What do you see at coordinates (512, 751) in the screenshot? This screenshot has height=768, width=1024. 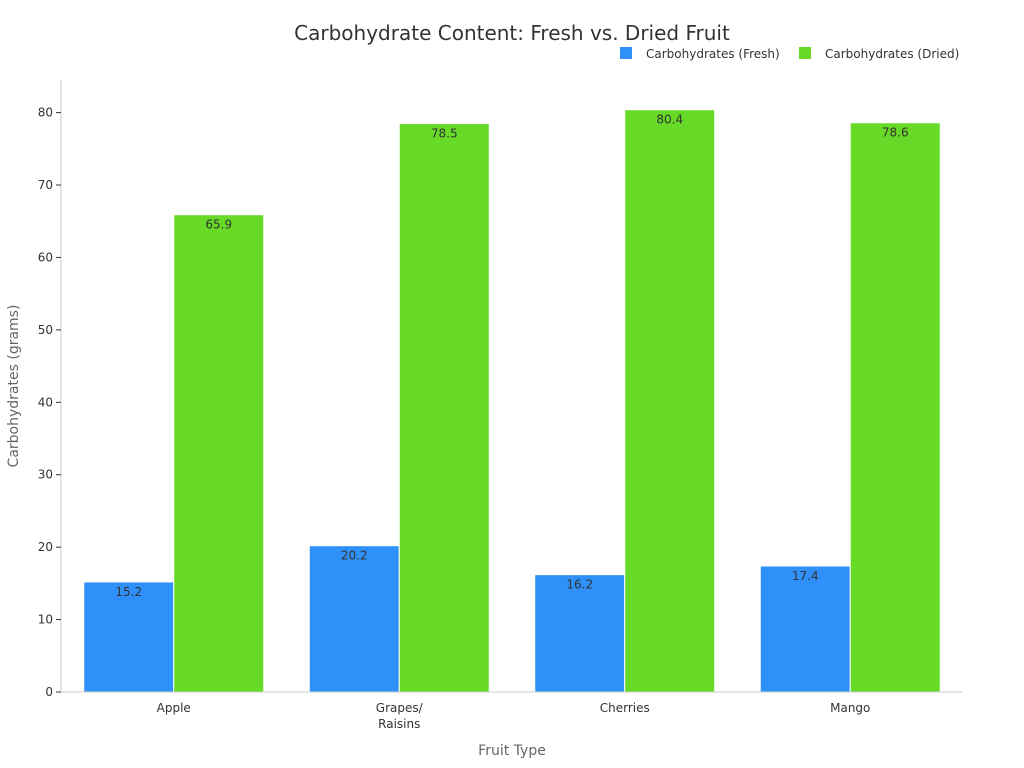 I see `x-axis-title: Fruit Type` at bounding box center [512, 751].